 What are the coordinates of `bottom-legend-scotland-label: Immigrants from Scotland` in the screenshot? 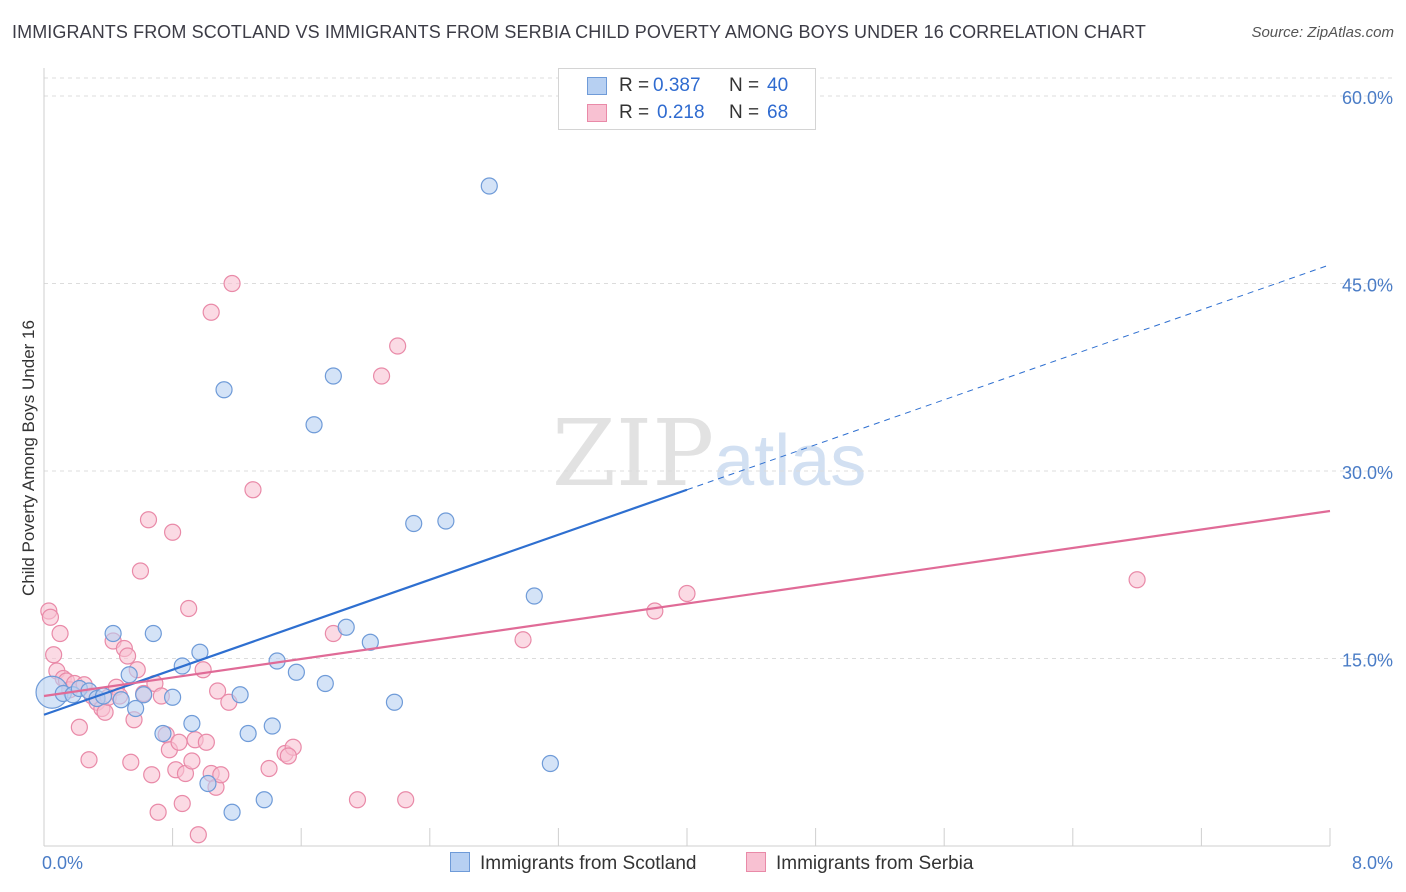 It's located at (588, 863).